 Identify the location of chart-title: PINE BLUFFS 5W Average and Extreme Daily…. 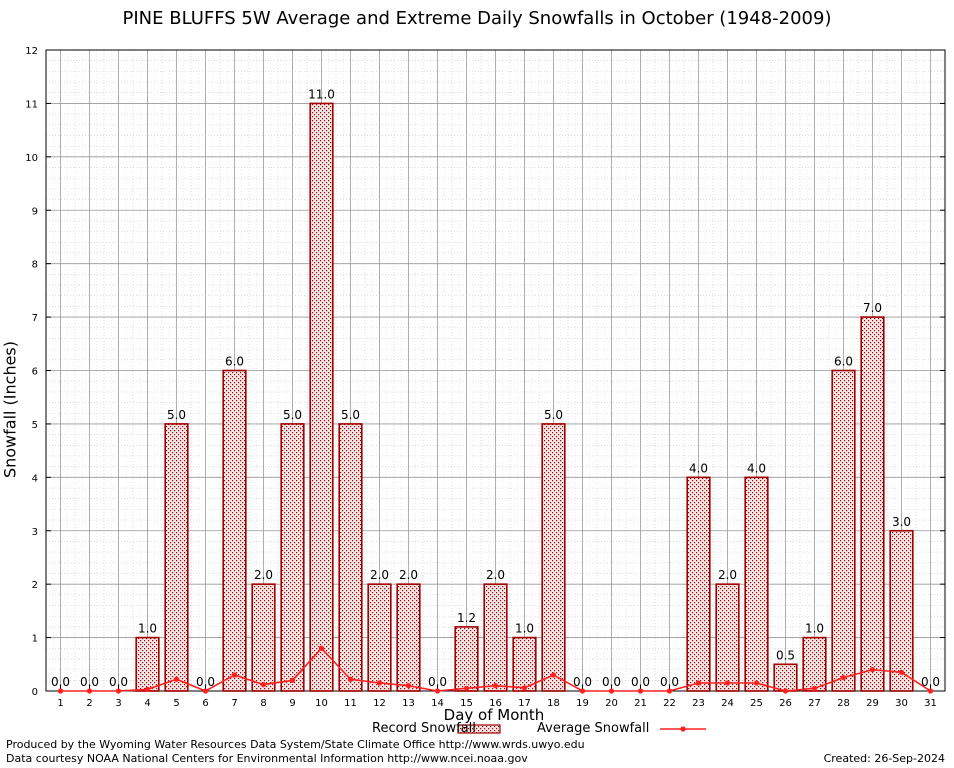
(477, 18).